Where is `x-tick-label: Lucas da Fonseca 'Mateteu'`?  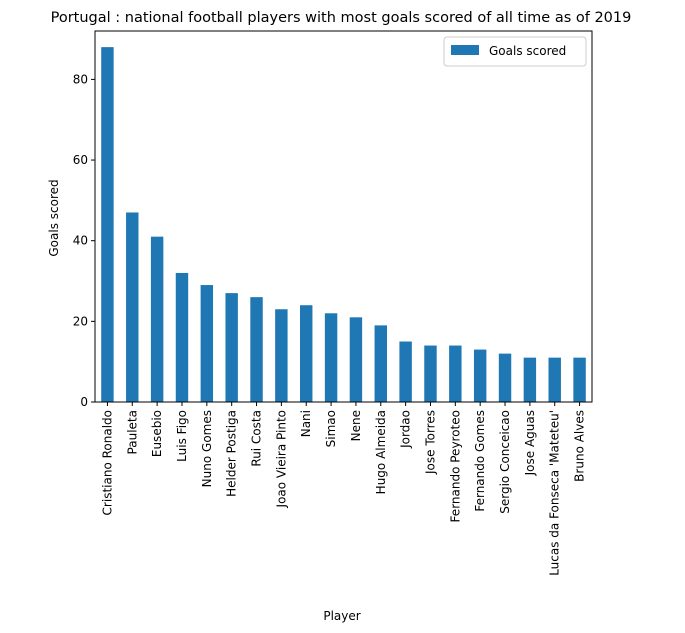
x-tick-label: Lucas da Fonseca 'Mateteu' is located at coordinates (555, 493).